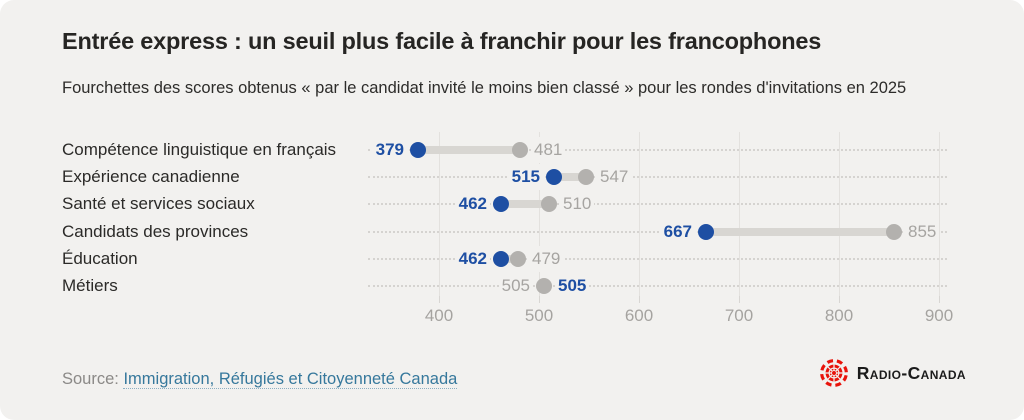 Image resolution: width=1024 pixels, height=420 pixels. I want to click on source-label: Source:, so click(90, 379).